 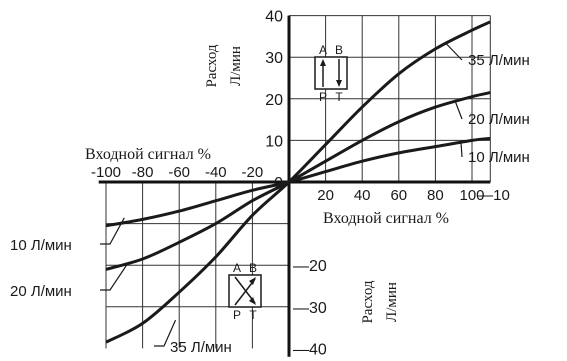 What do you see at coordinates (143, 172) in the screenshot?
I see `x-tick-label-neg: -80` at bounding box center [143, 172].